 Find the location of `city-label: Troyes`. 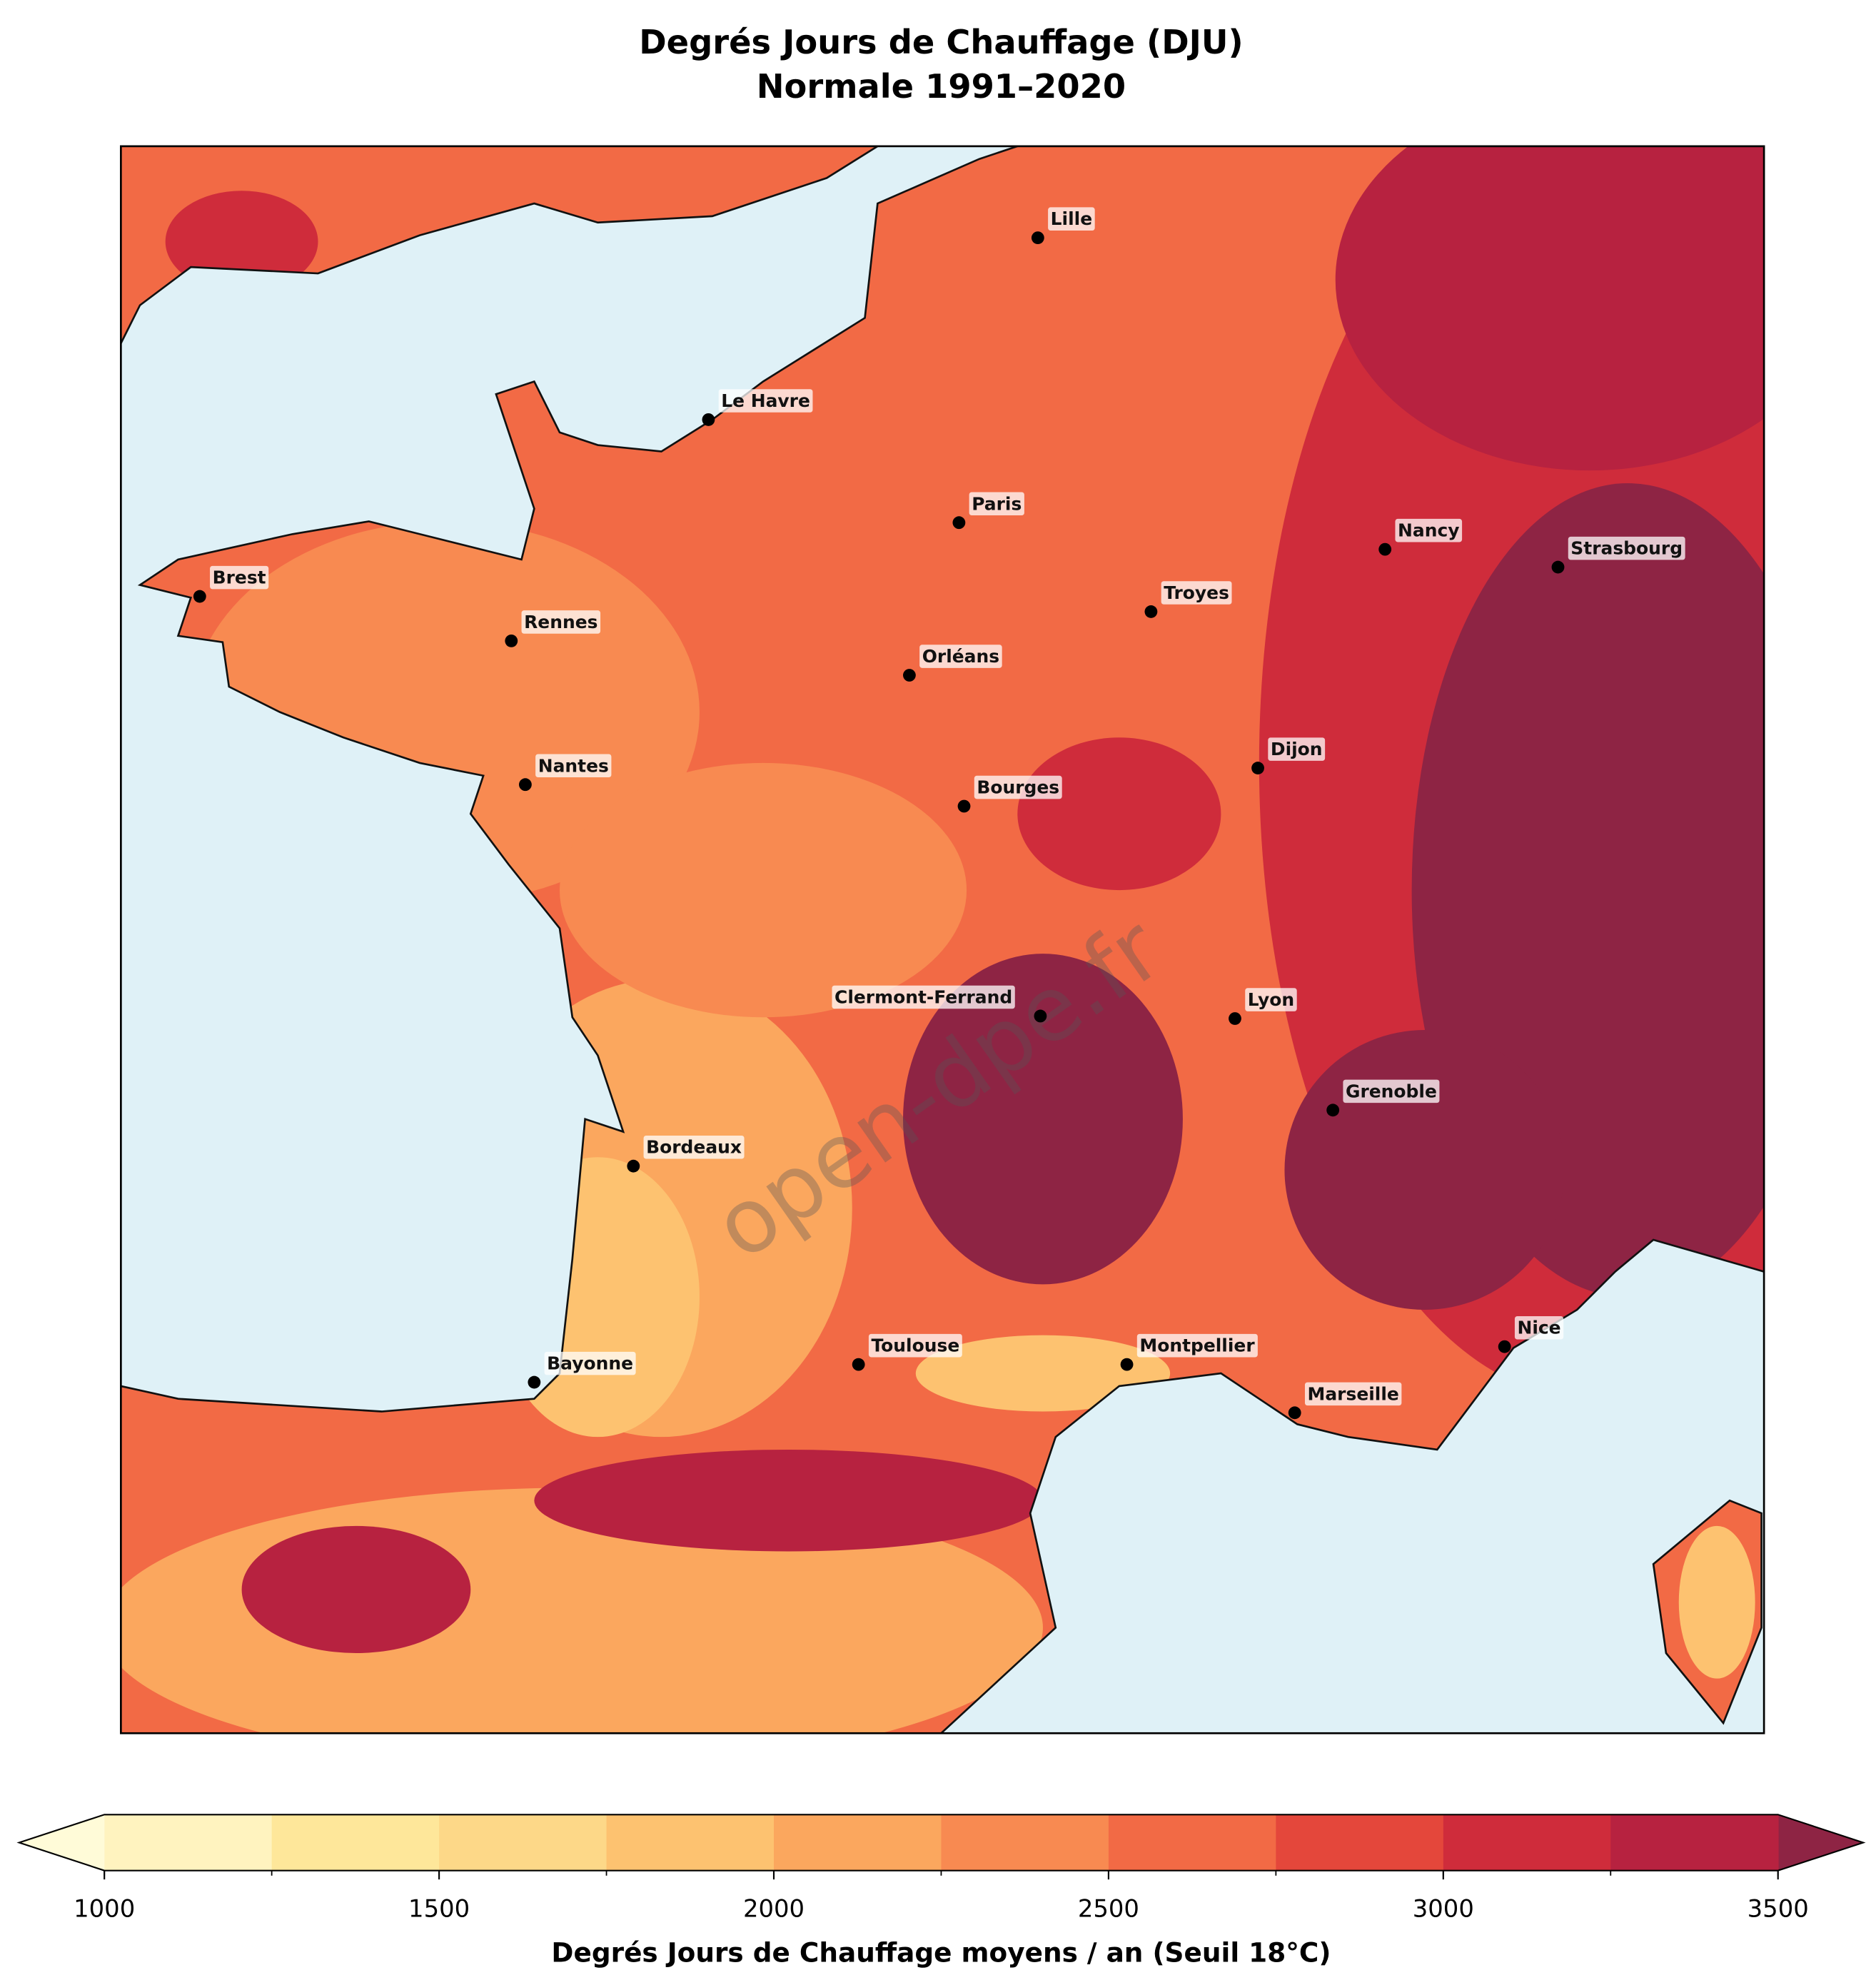

city-label: Troyes is located at coordinates (1196, 592).